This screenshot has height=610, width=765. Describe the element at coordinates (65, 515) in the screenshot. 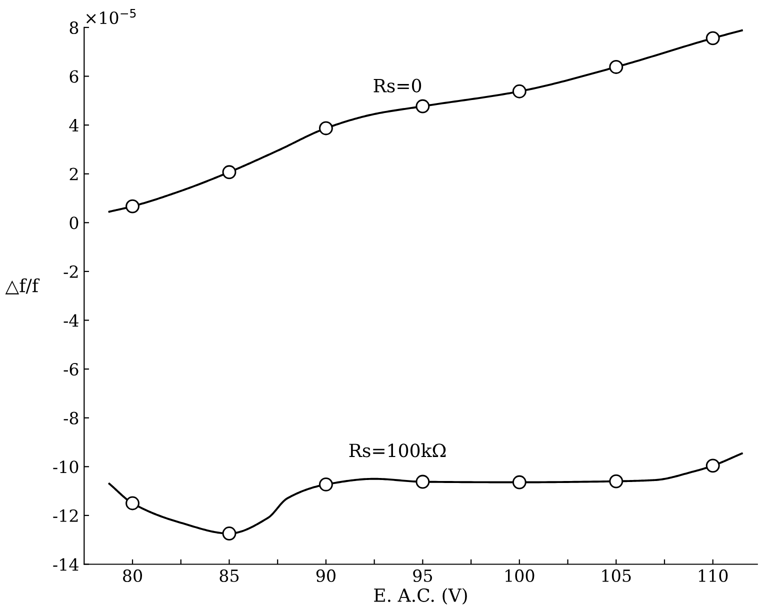

I see `y-tick-label: -12` at that location.